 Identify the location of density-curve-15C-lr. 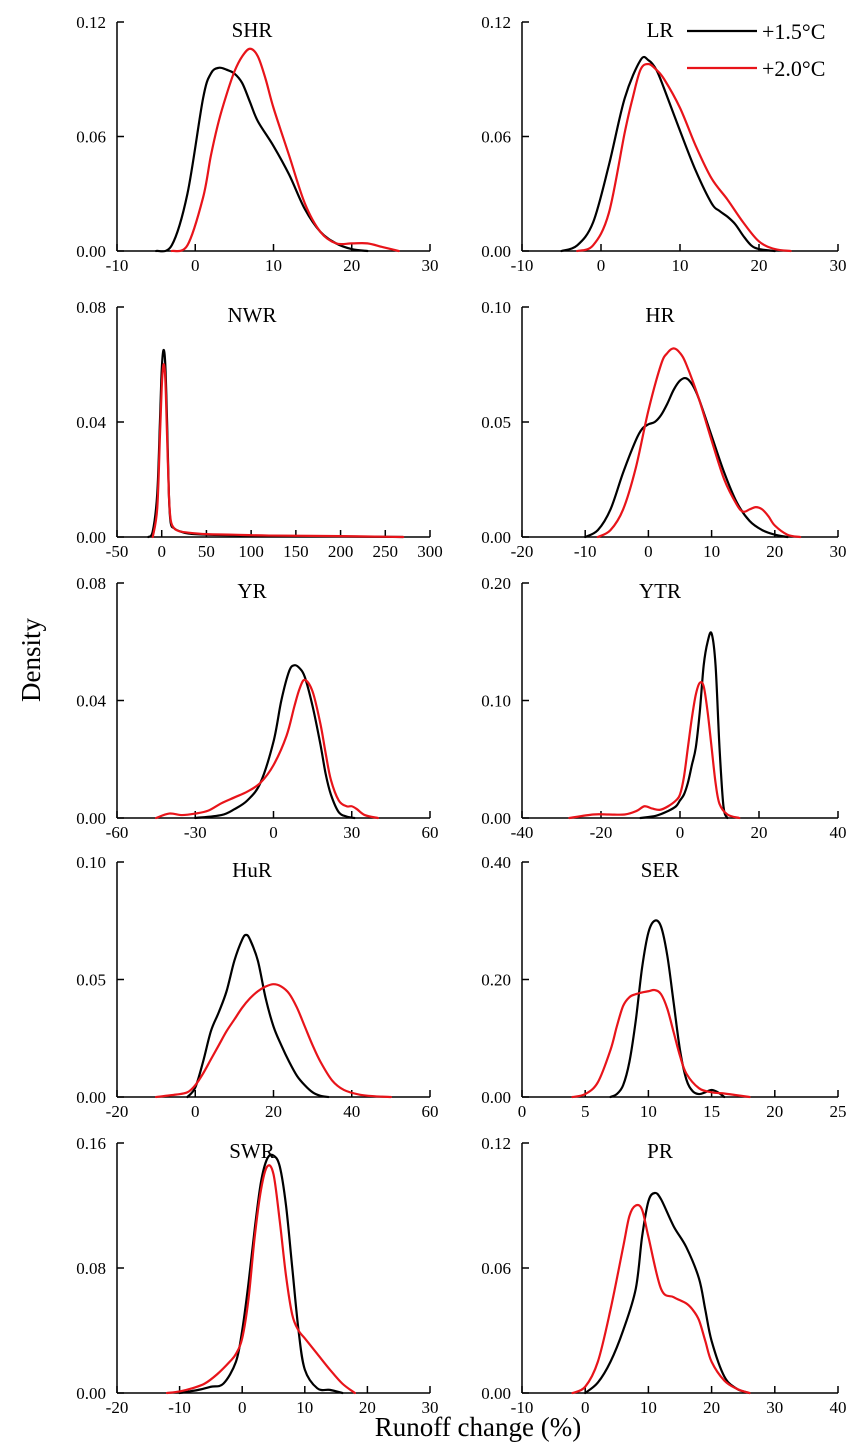
(668, 154).